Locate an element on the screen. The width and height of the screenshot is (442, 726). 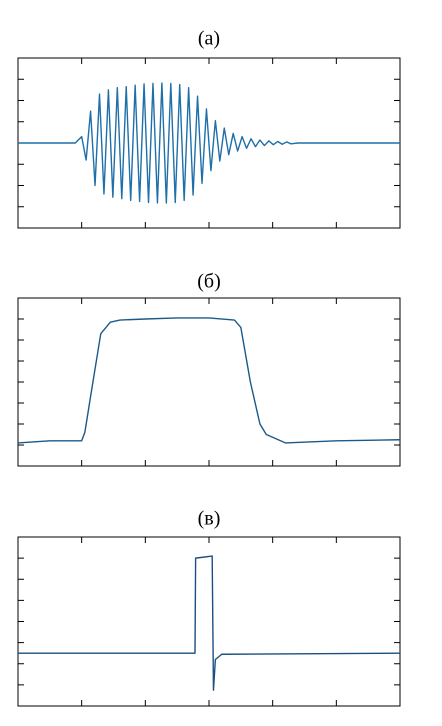
signal-line is located at coordinates (209, 143).